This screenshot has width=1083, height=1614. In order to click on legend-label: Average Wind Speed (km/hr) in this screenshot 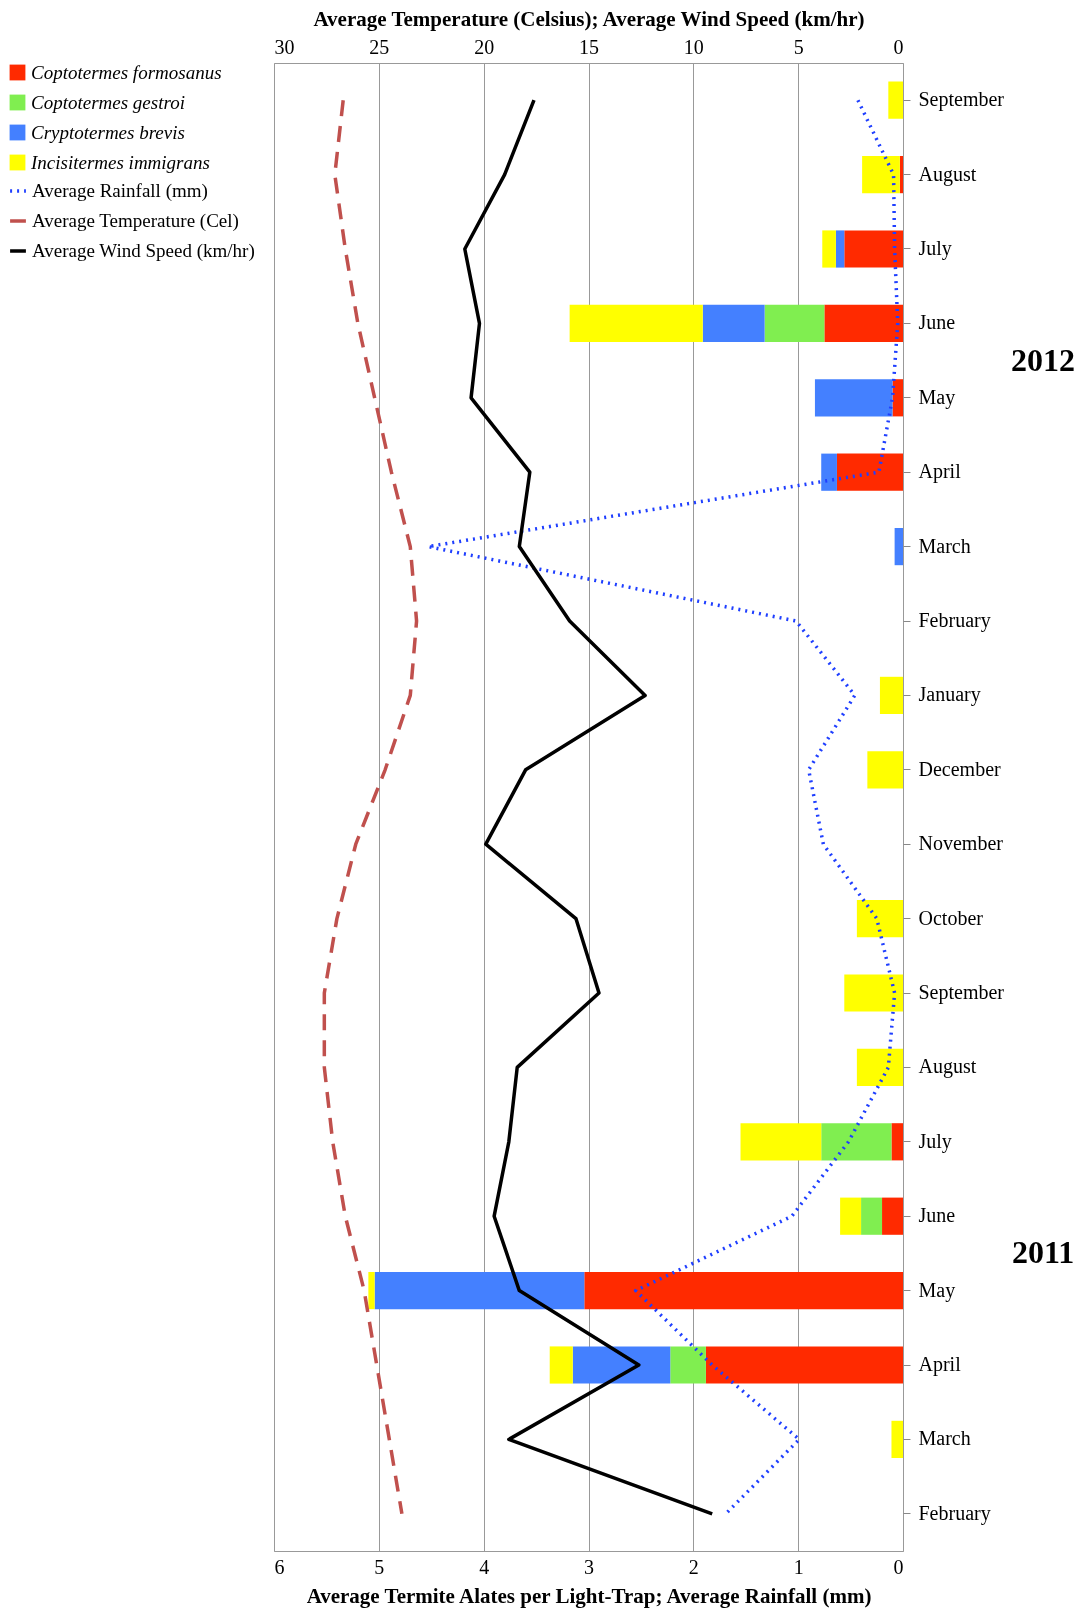, I will do `click(143, 251)`.